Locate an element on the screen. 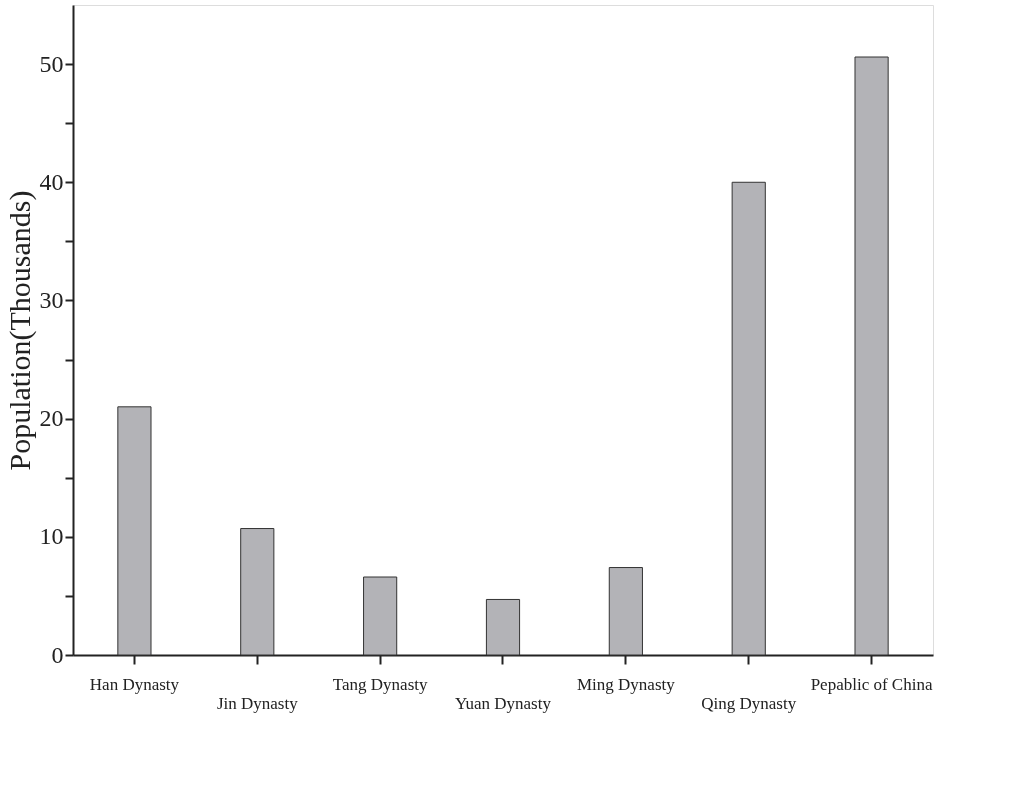  x-tick-label: Ming Dynasty is located at coordinates (626, 684).